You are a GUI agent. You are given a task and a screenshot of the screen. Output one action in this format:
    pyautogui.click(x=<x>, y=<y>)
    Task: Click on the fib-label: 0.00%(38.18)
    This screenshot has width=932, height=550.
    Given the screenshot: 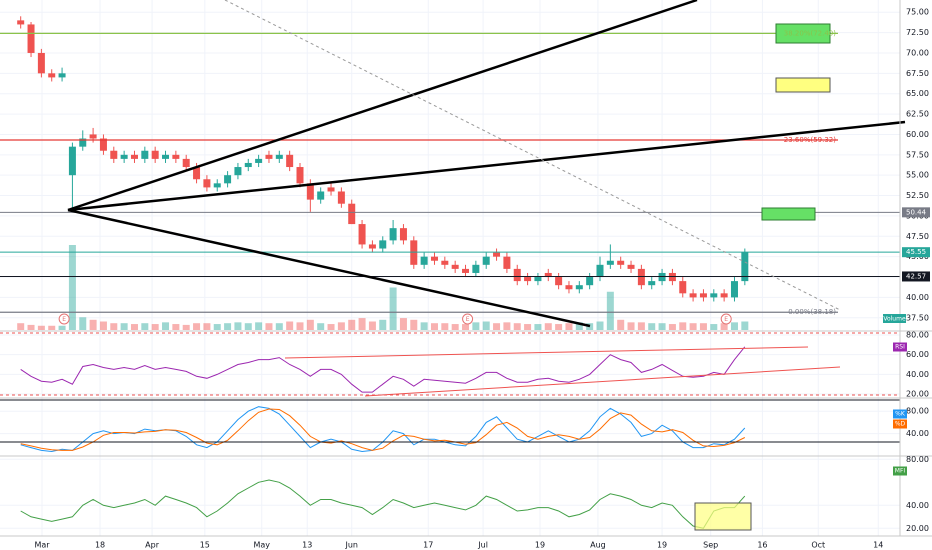 What is the action you would take?
    pyautogui.click(x=812, y=312)
    